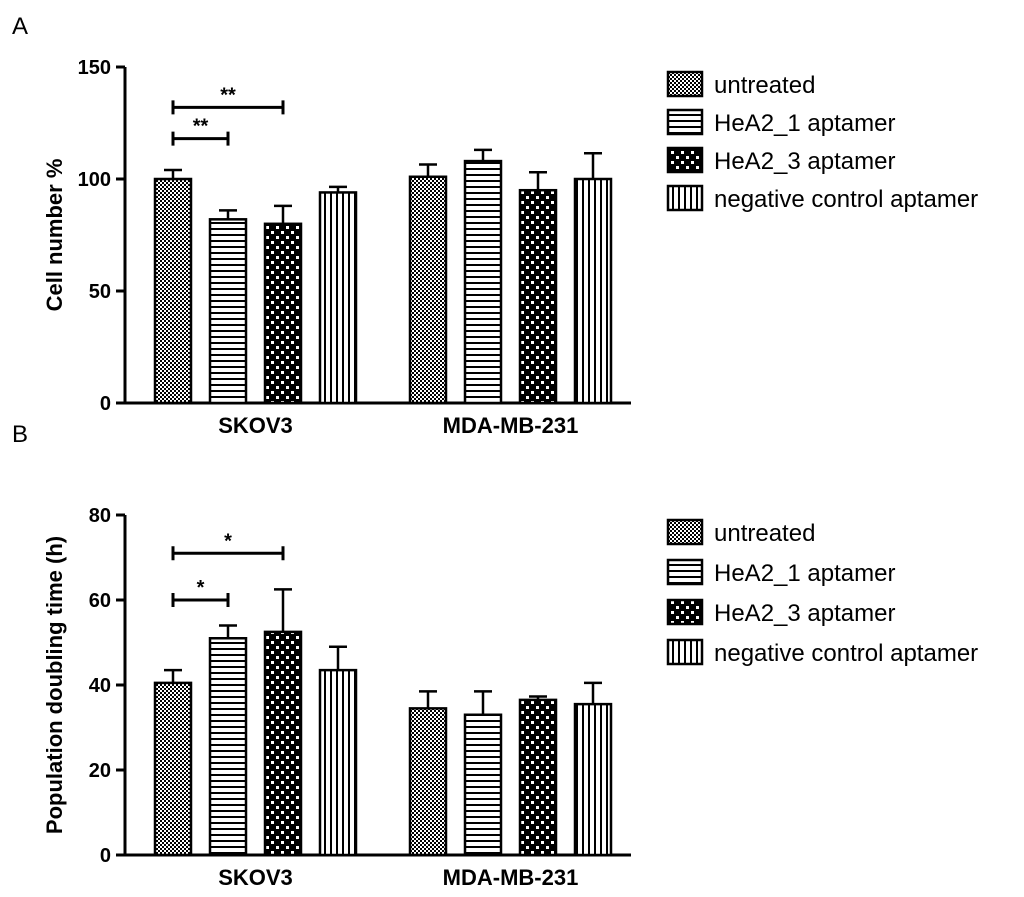 The image size is (1024, 897). Describe the element at coordinates (54, 685) in the screenshot. I see `y-axis-label: Population doubling time (h)` at that location.